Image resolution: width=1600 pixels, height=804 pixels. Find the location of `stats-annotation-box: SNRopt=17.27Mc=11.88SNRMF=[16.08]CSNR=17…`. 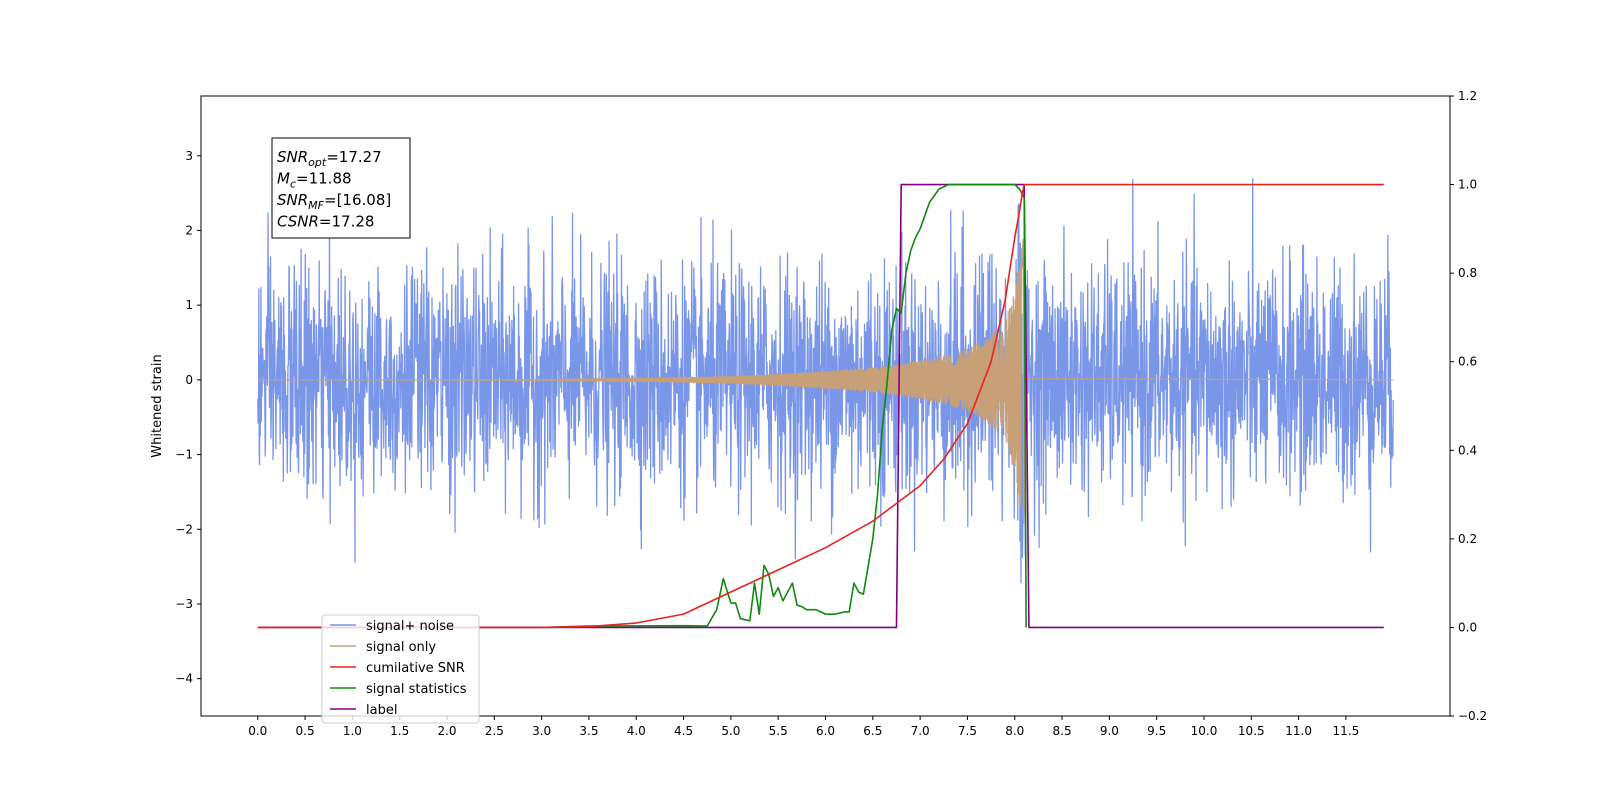

stats-annotation-box: SNRopt=17.27Mc=11.88SNRMF=[16.08]CSNR=17… is located at coordinates (341, 188).